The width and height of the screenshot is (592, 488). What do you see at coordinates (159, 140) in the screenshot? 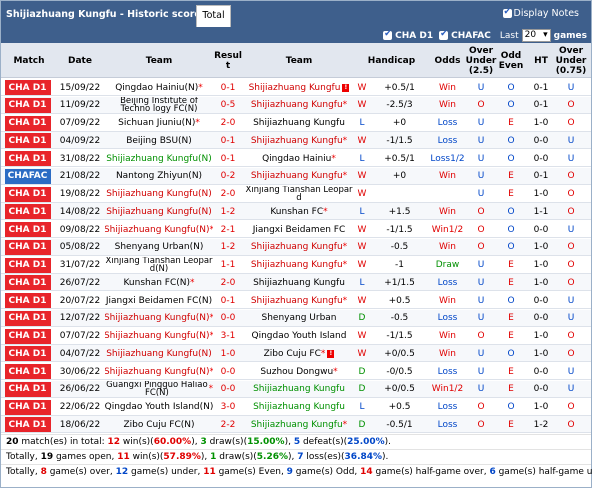
I see `home-team: Beijing BSU(N)` at bounding box center [159, 140].